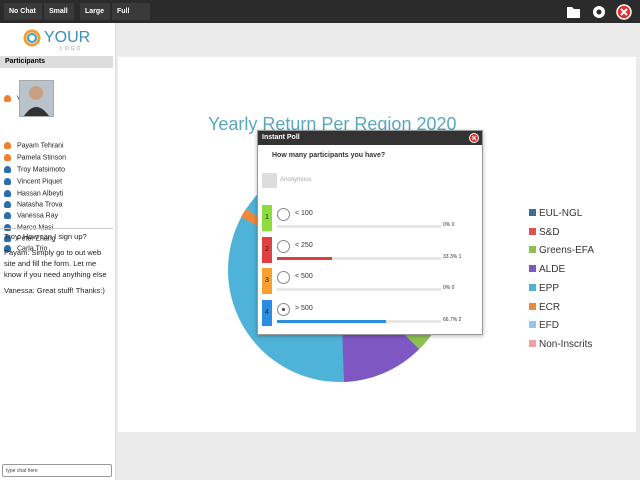 This screenshot has width=640, height=480. What do you see at coordinates (371, 282) in the screenshot?
I see `poll-option: 3 < 500 0% 0` at bounding box center [371, 282].